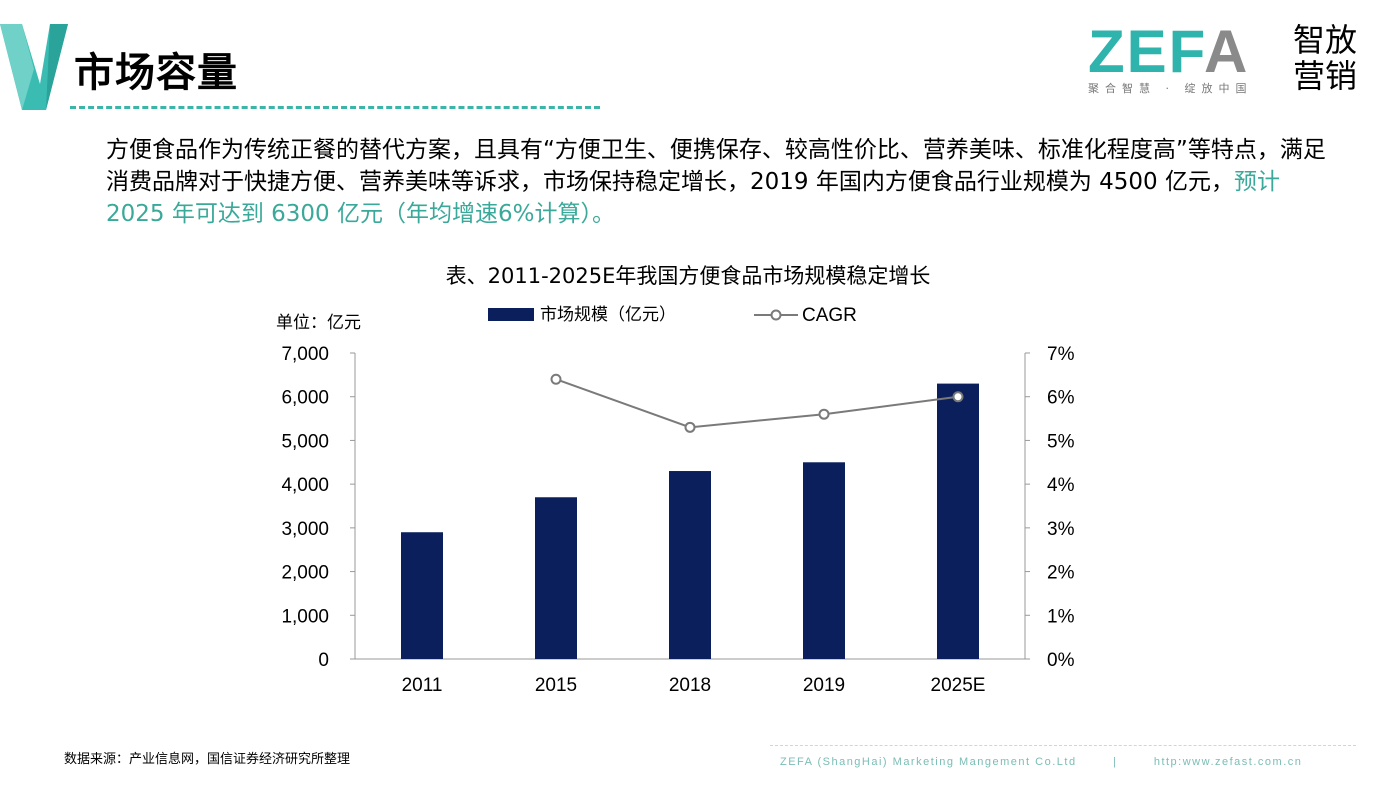 Image resolution: width=1400 pixels, height=788 pixels. Describe the element at coordinates (824, 560) in the screenshot. I see `bar-2019` at that location.